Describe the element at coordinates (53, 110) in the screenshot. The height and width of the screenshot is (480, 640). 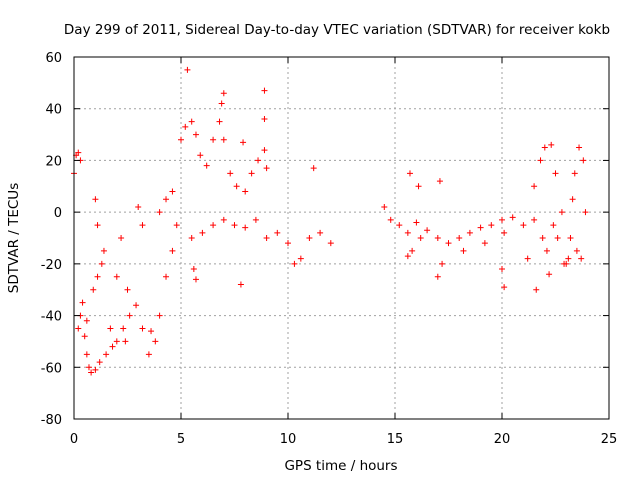
I see `y-tick-label: 40` at that location.